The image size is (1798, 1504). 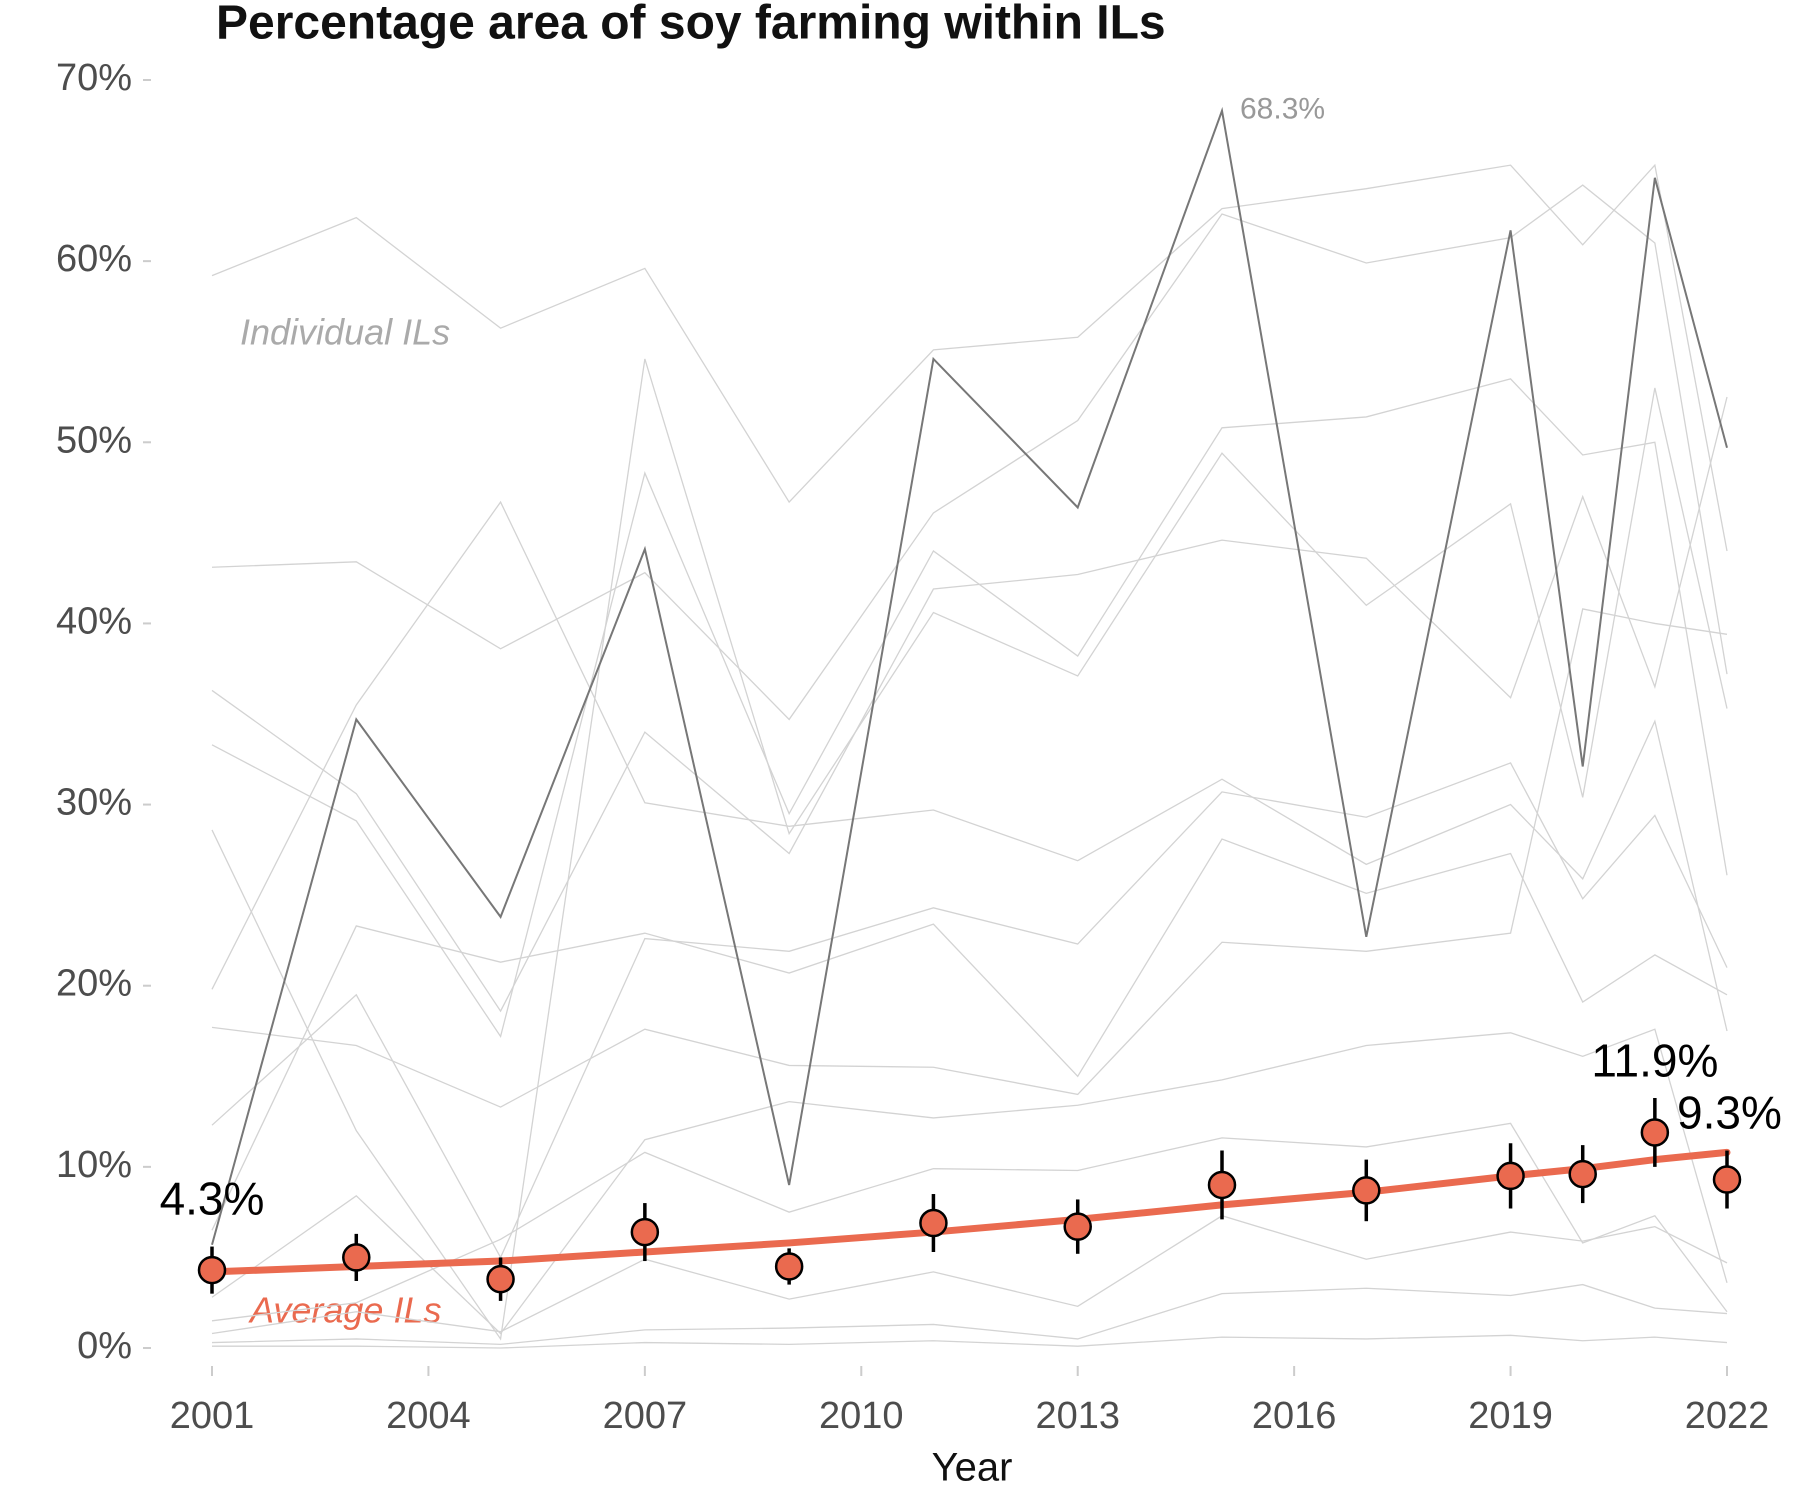 What do you see at coordinates (645, 1416) in the screenshot?
I see `x-tick-label: 2007` at bounding box center [645, 1416].